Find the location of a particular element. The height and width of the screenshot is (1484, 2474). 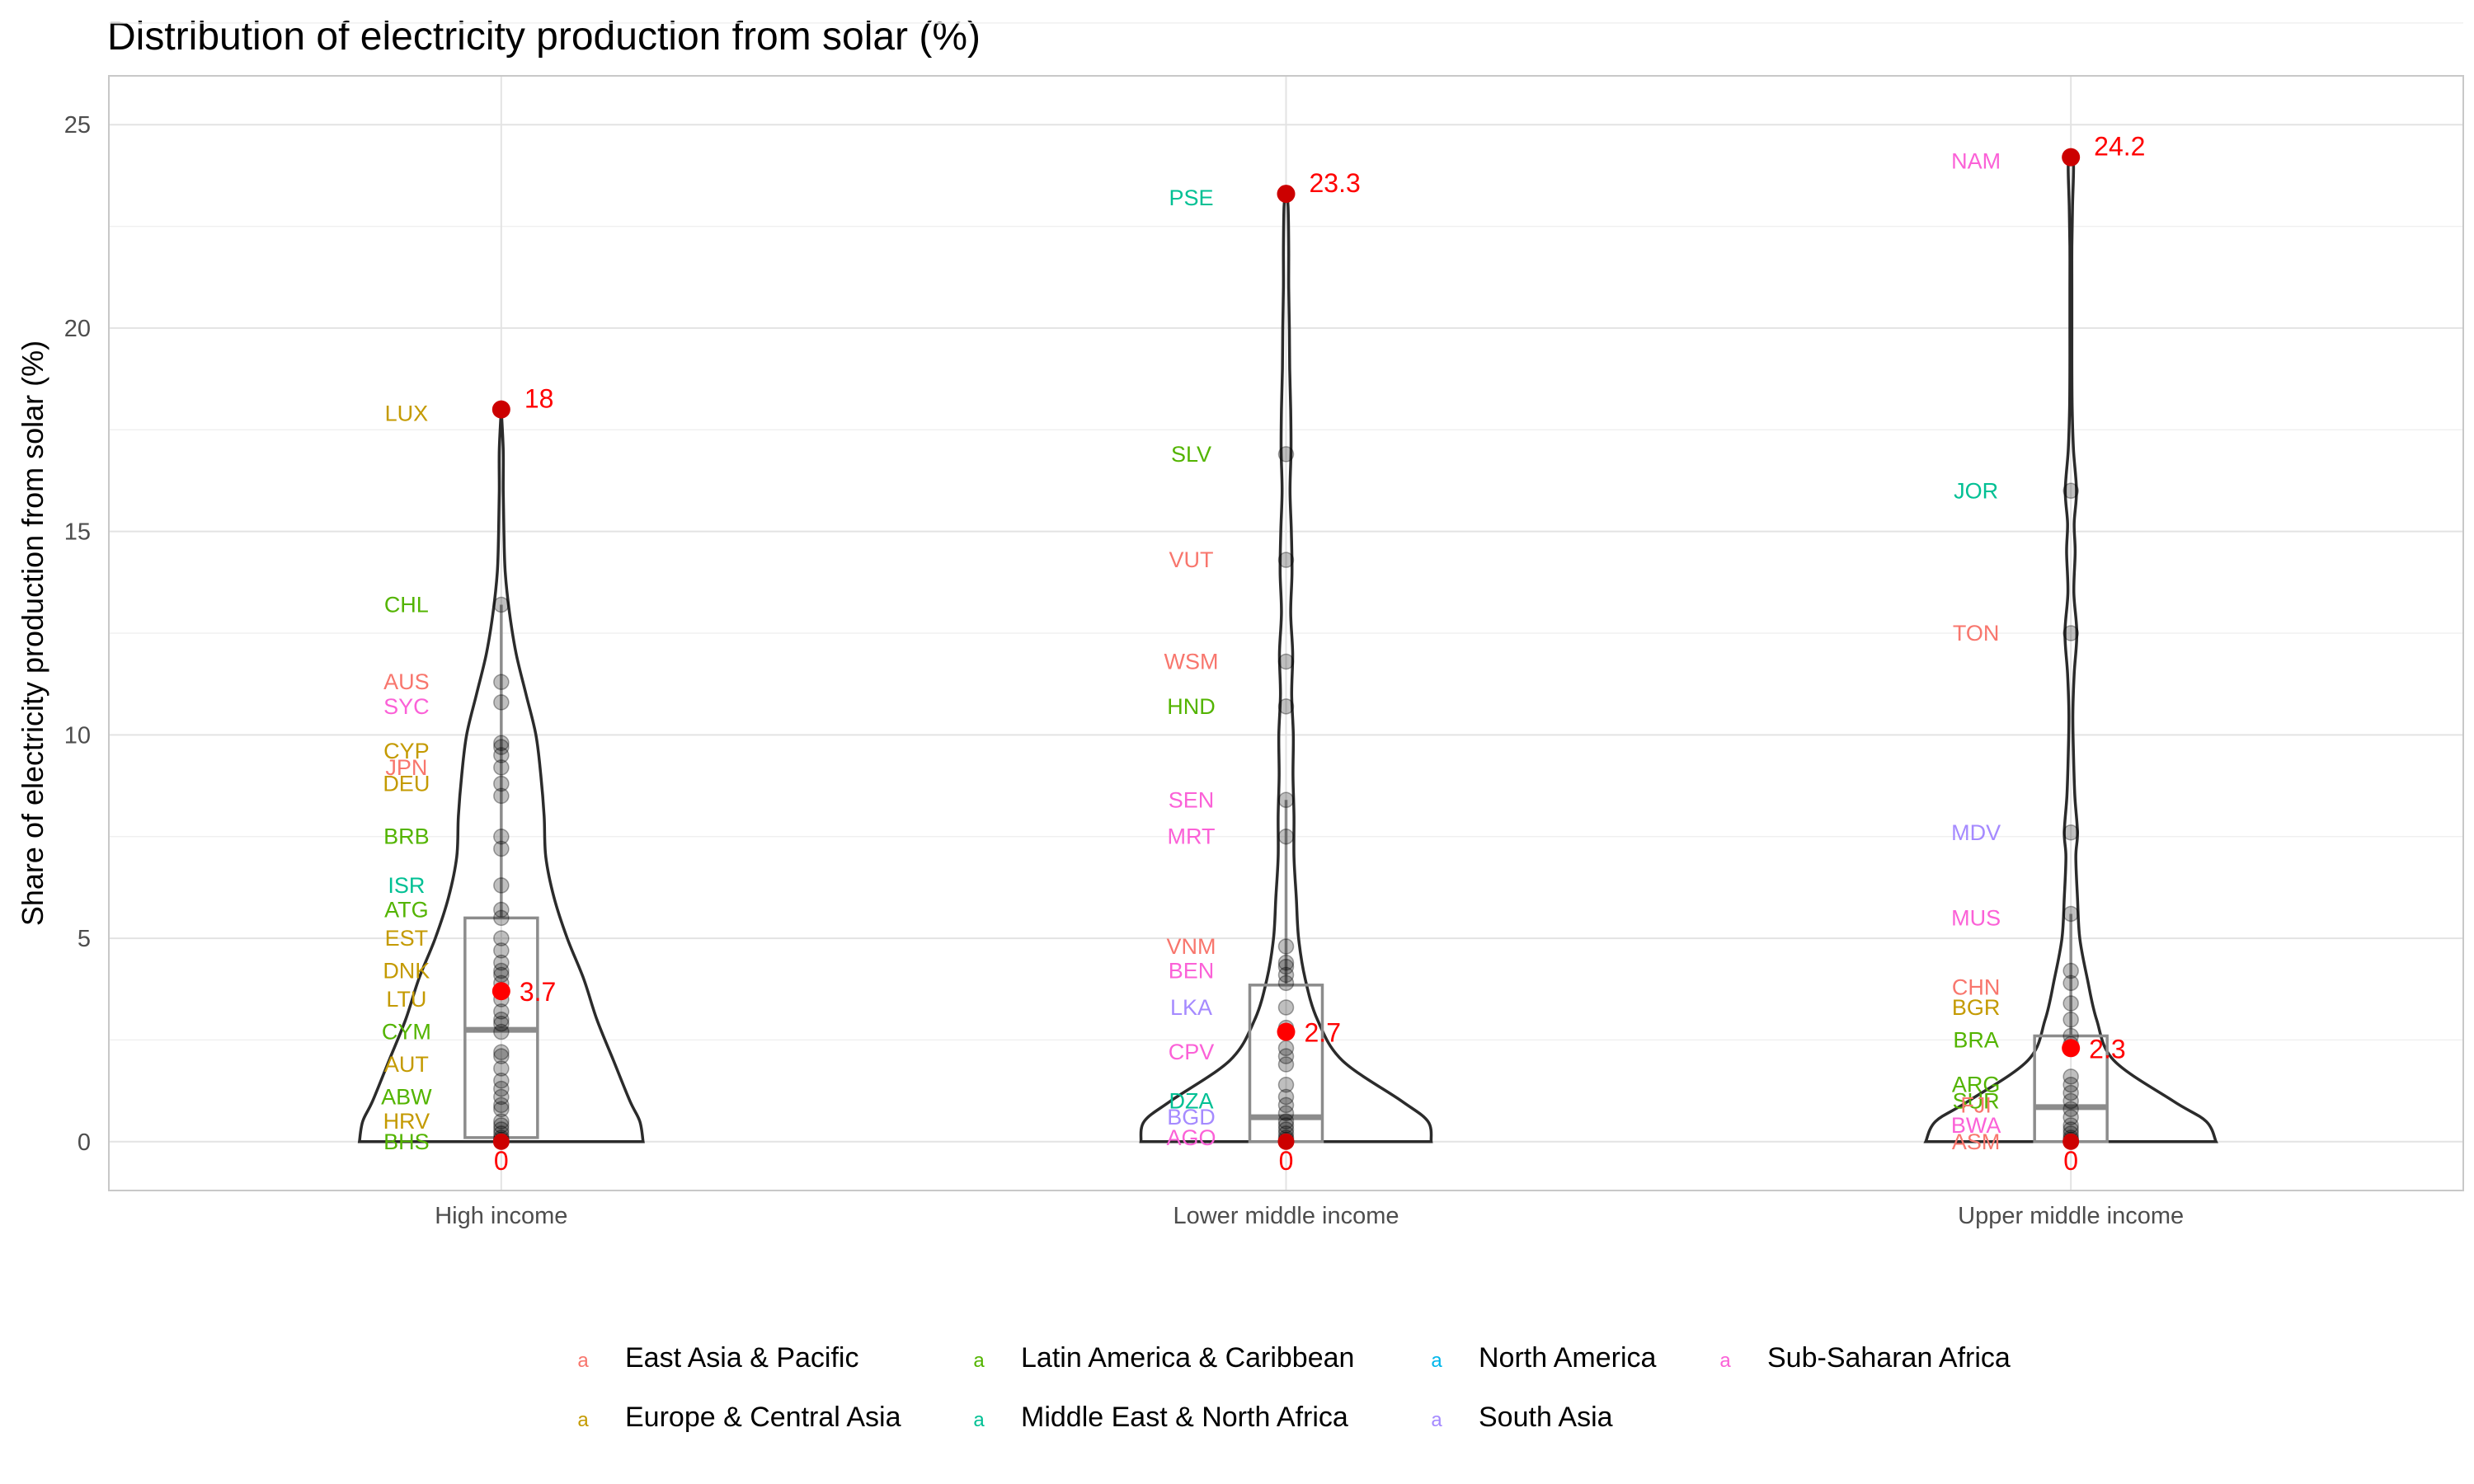

country-label: MRT is located at coordinates (1192, 836).